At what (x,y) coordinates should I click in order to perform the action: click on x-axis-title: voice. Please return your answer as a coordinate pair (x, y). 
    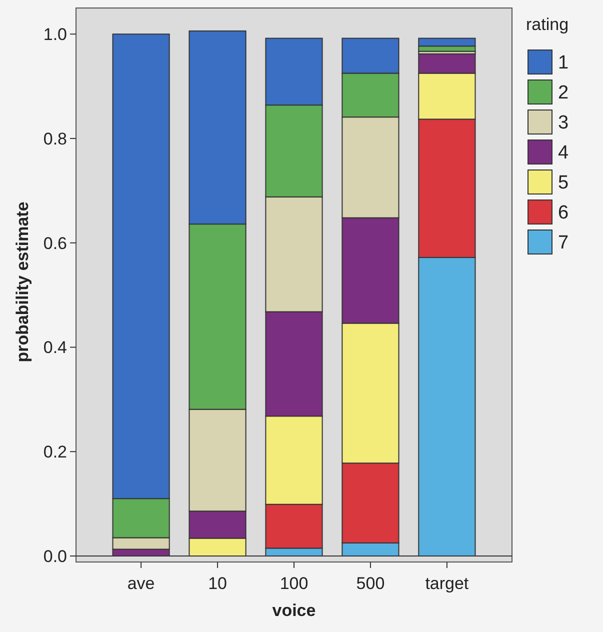
    Looking at the image, I should click on (294, 610).